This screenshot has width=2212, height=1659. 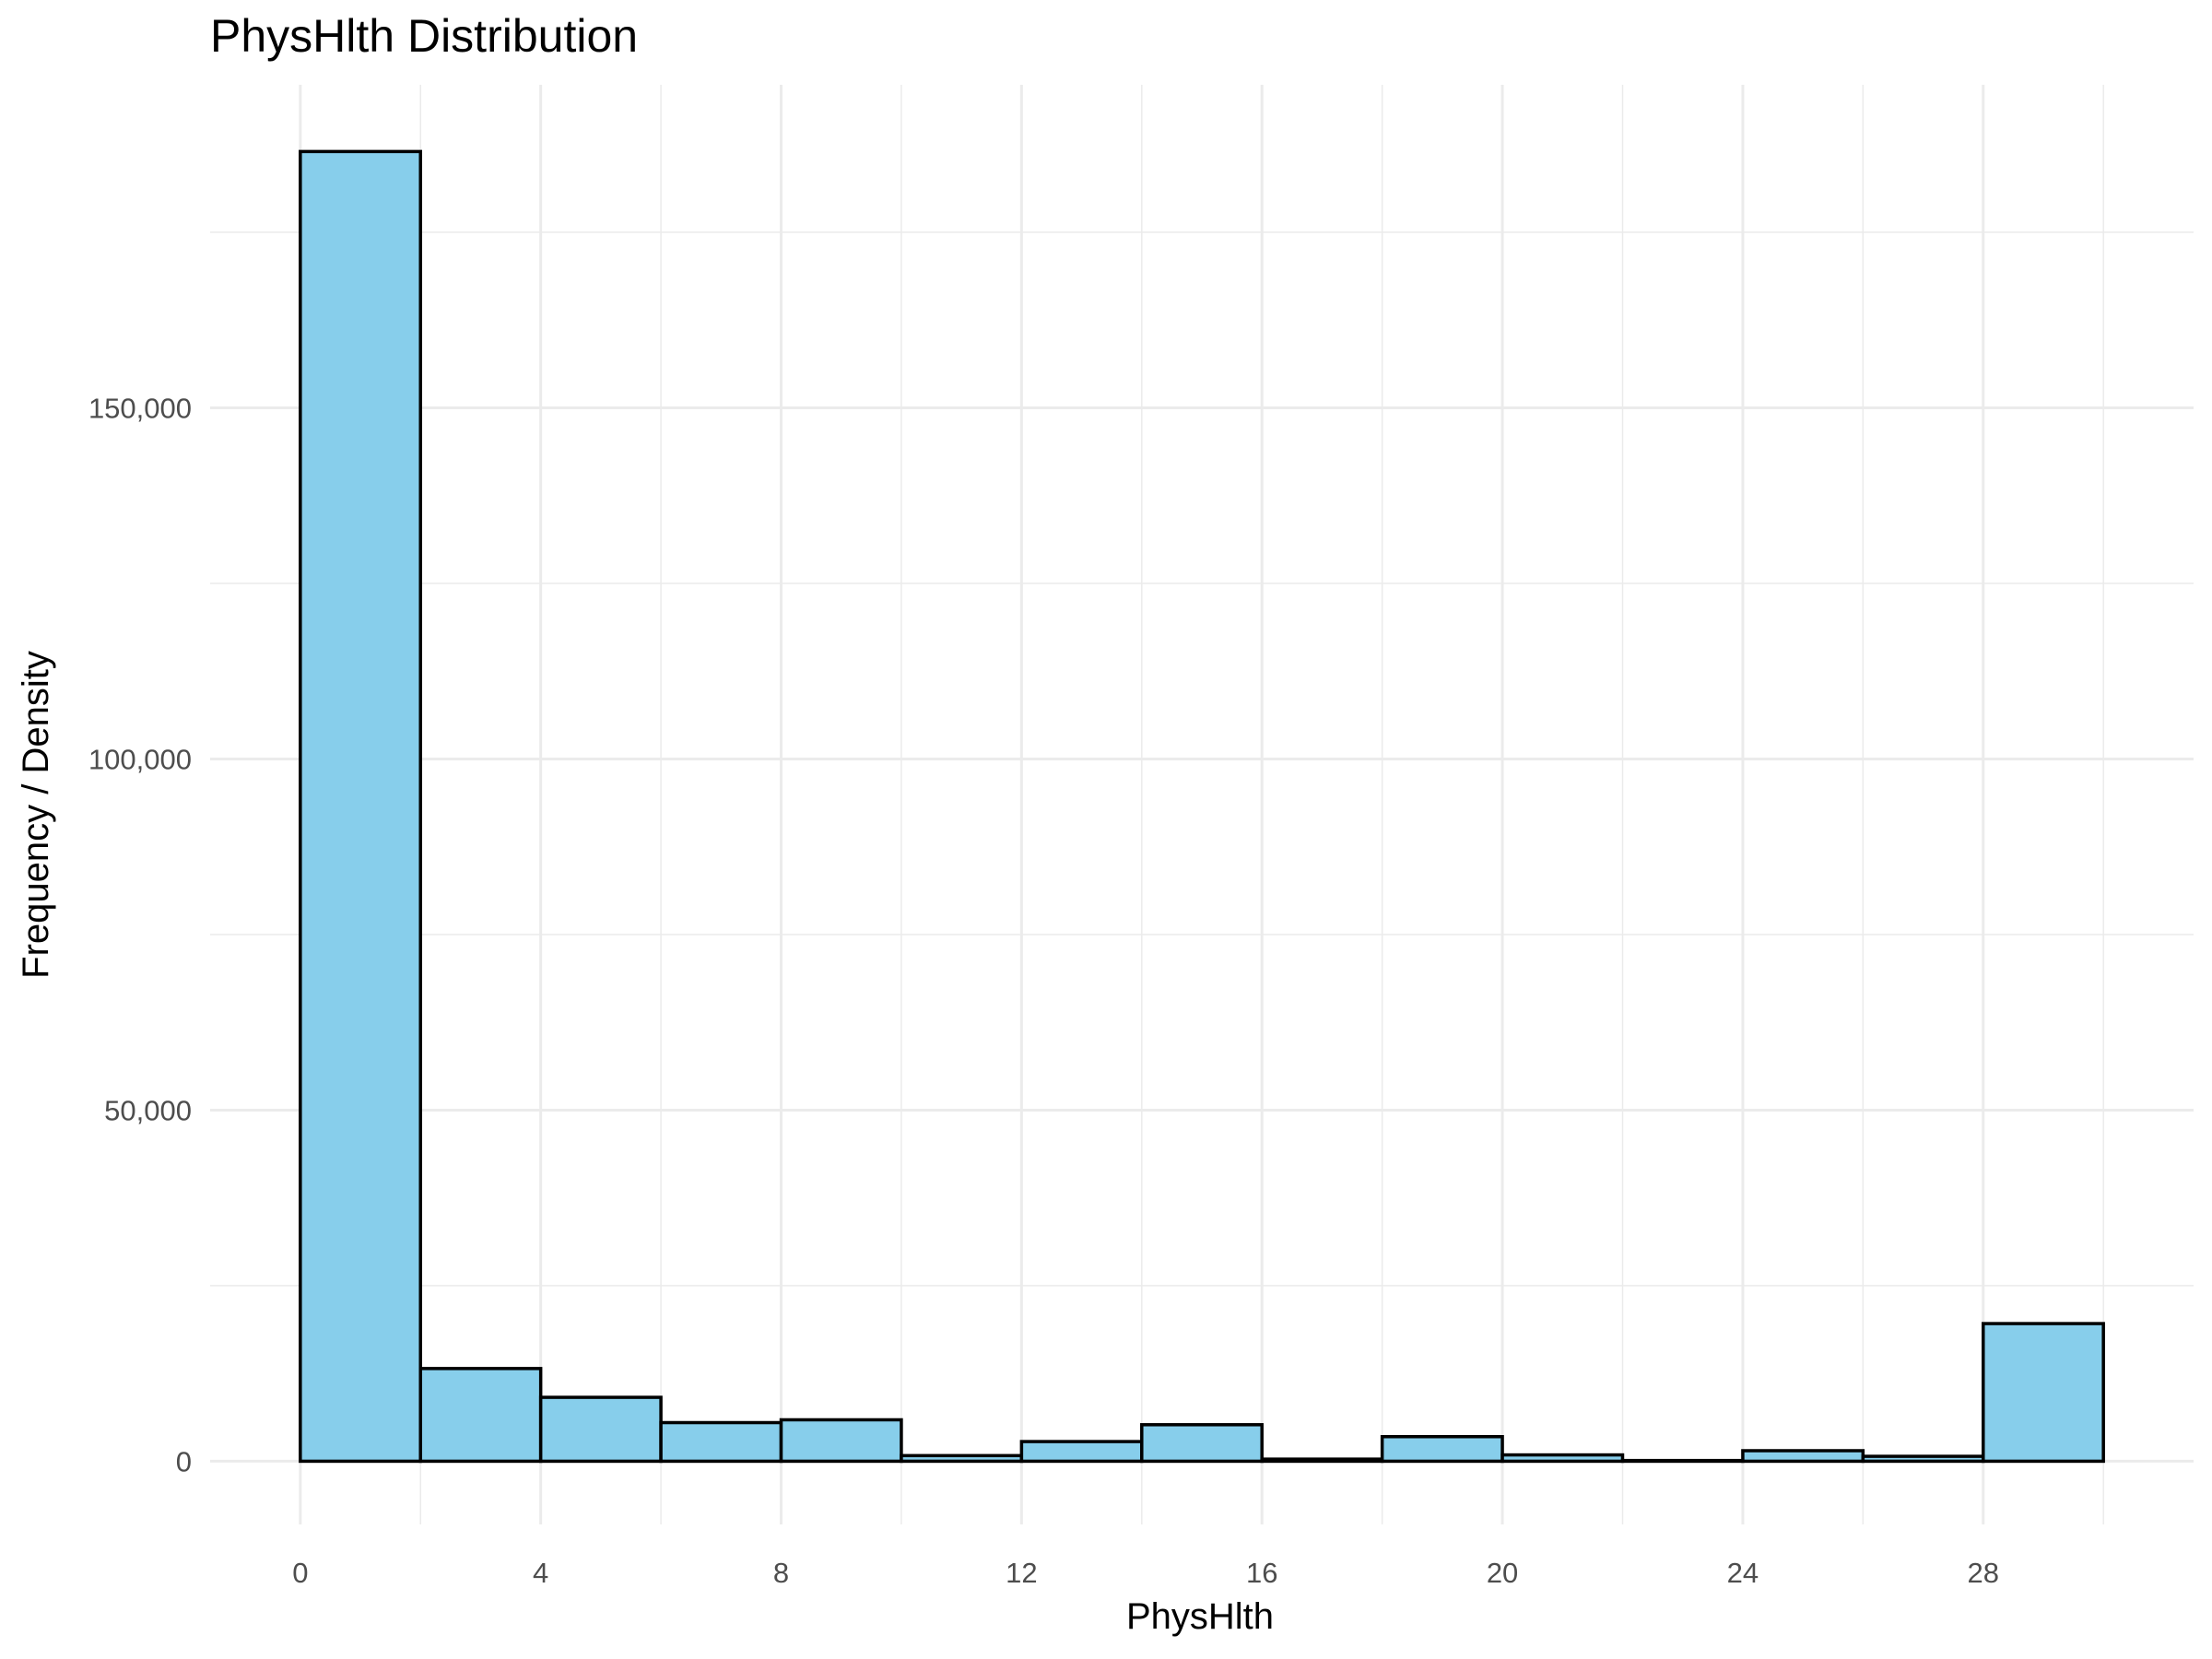 What do you see at coordinates (300, 1573) in the screenshot?
I see `x-tick-label: 0` at bounding box center [300, 1573].